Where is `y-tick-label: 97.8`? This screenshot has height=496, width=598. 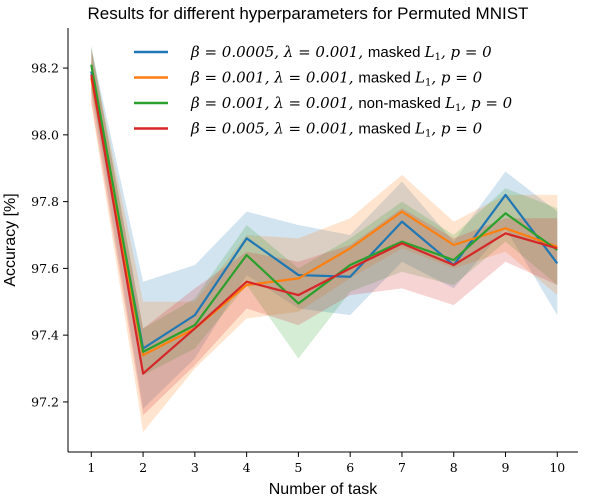 y-tick-label: 97.8 is located at coordinates (45, 201).